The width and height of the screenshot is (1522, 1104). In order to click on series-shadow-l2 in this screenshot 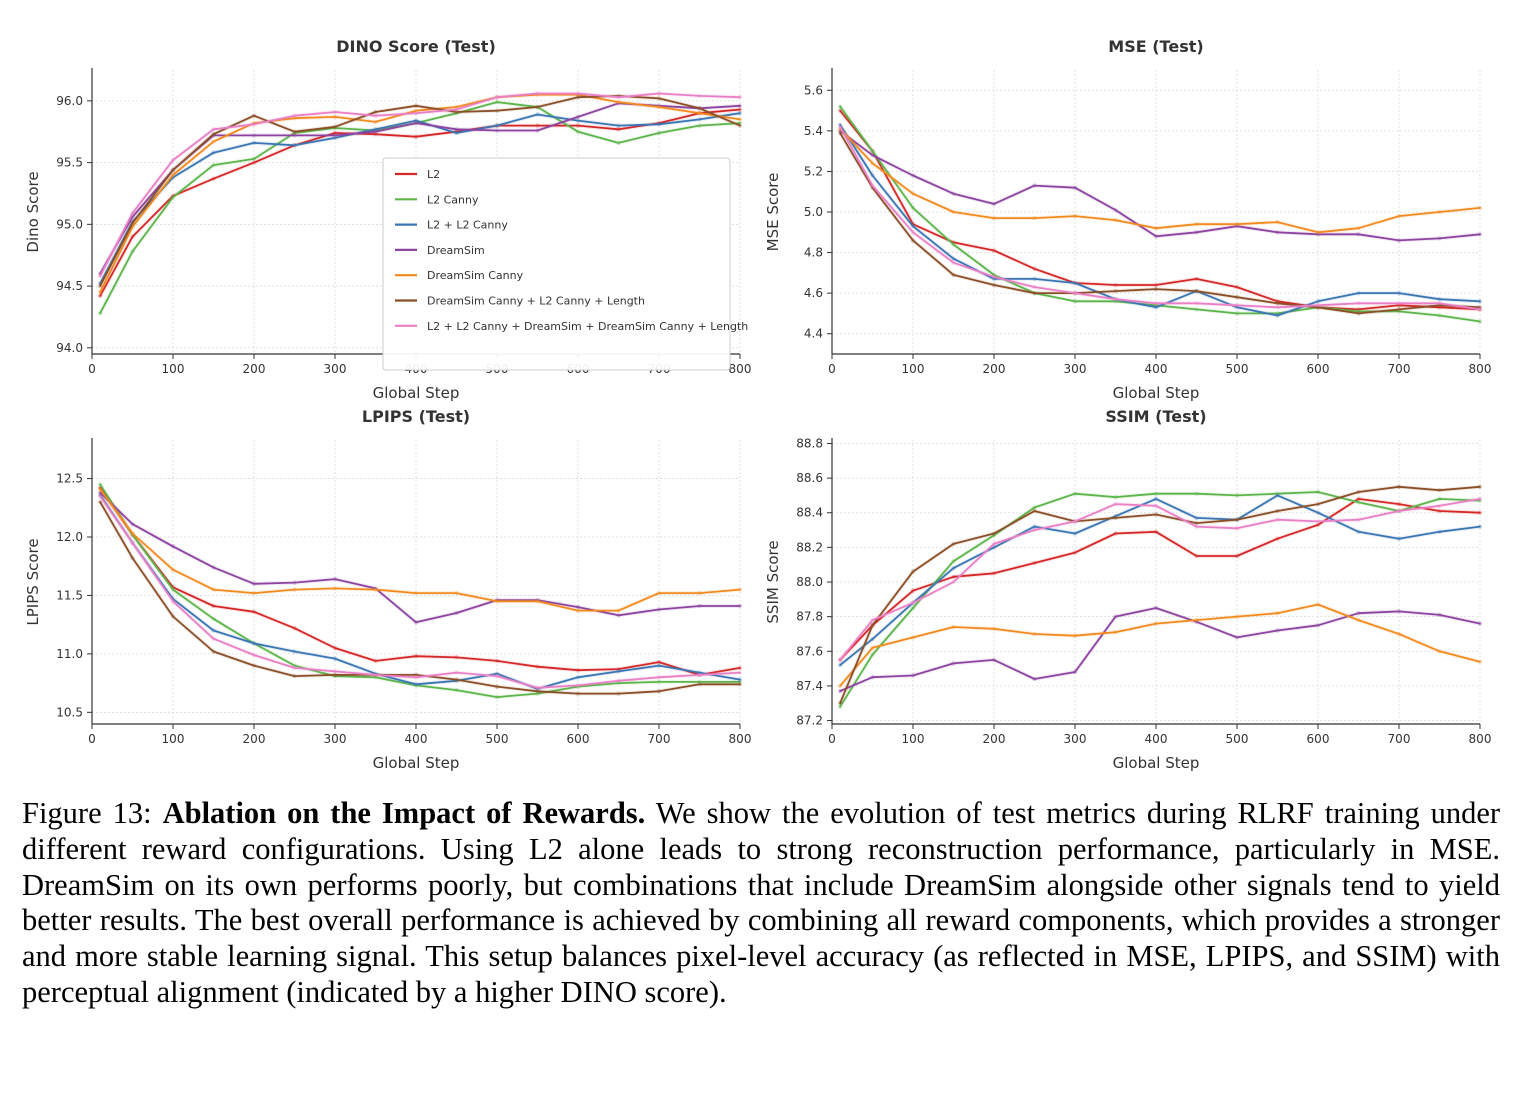, I will do `click(1159, 210)`.